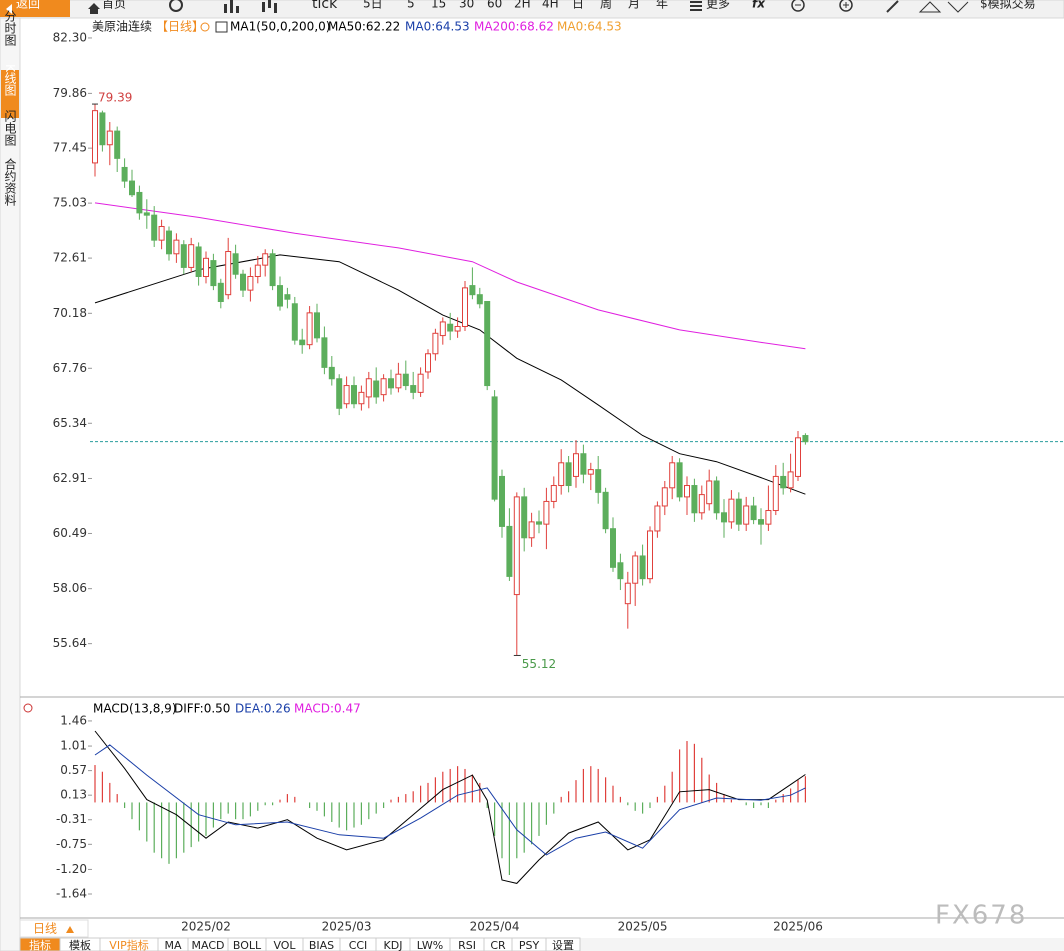  Describe the element at coordinates (71, 844) in the screenshot. I see `y-tick-label: -0.75` at that location.